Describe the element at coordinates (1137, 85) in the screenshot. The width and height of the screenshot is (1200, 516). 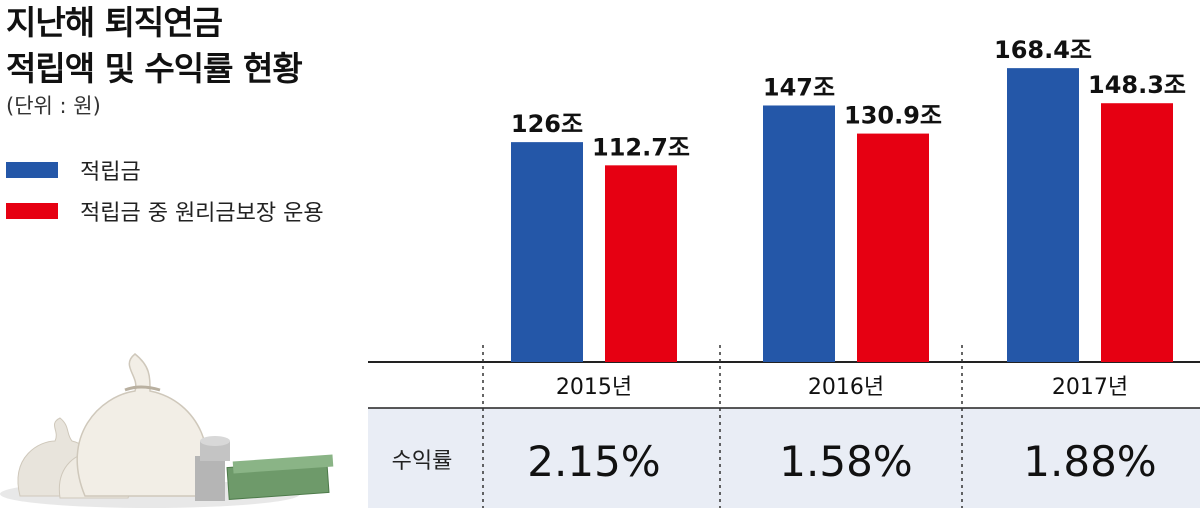
I see `bar-label-1-2: 148.3조` at that location.